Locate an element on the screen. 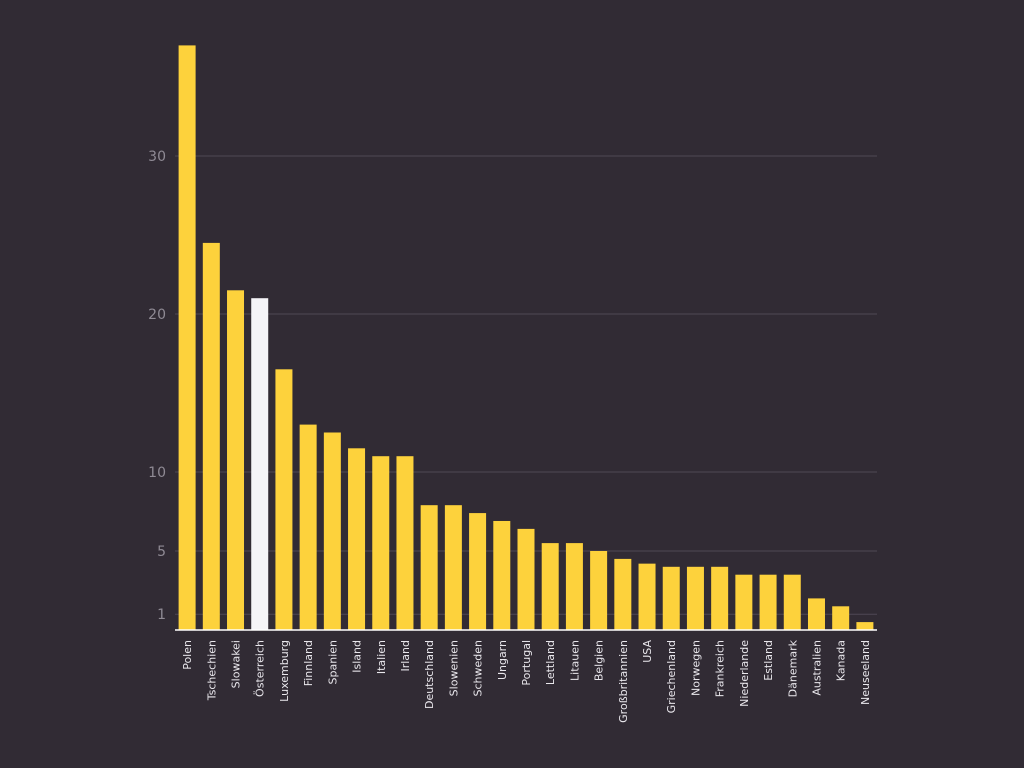  x-tick-label: Irland is located at coordinates (405, 656).